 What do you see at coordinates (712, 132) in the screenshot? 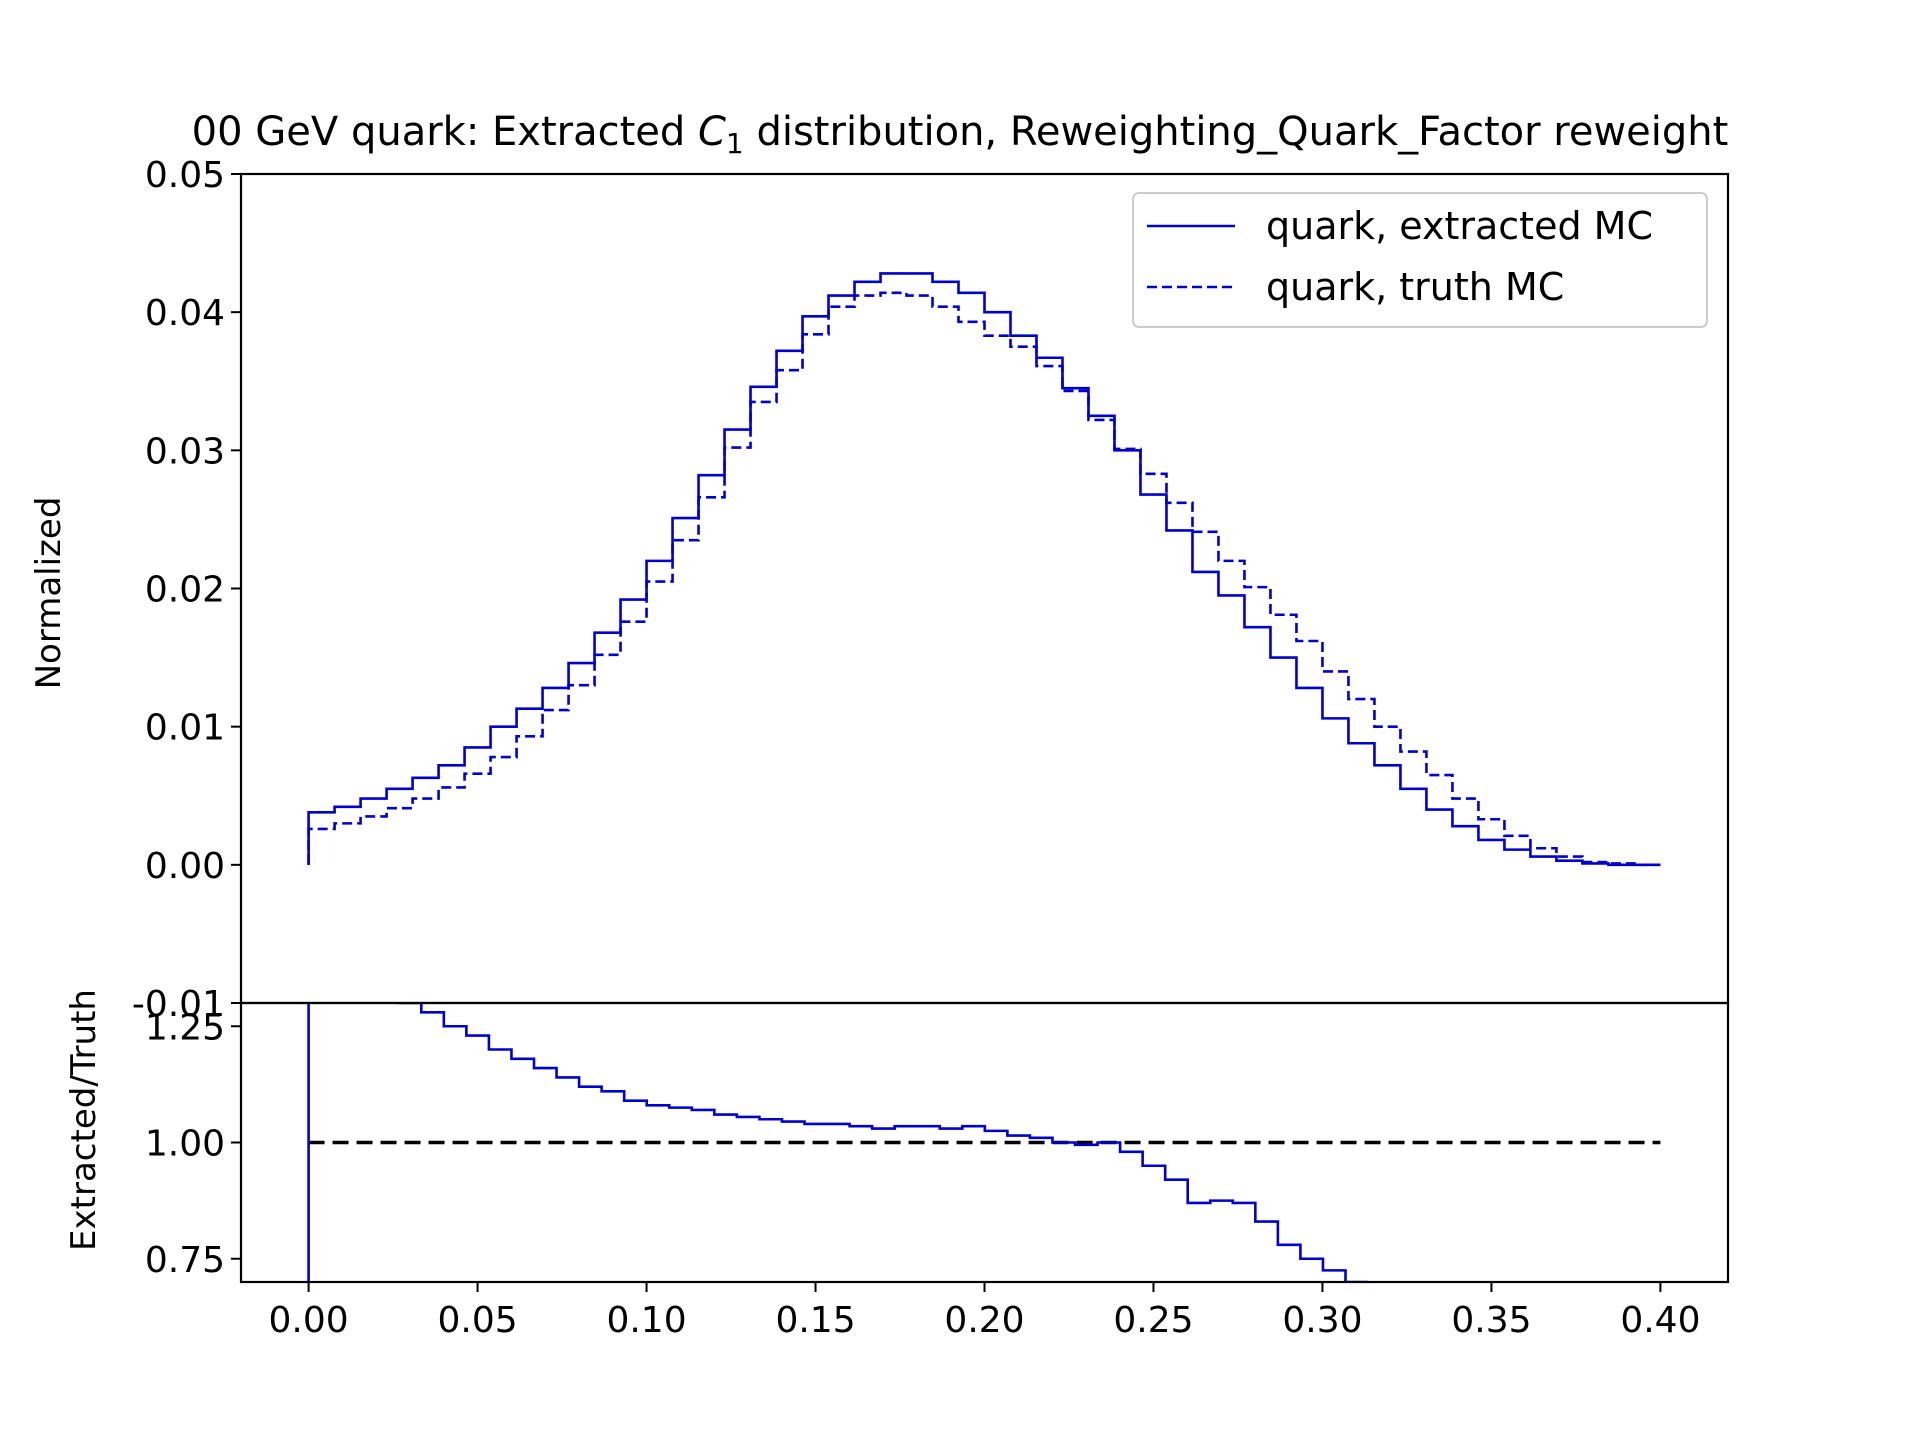
I see `title-symbol: C` at bounding box center [712, 132].